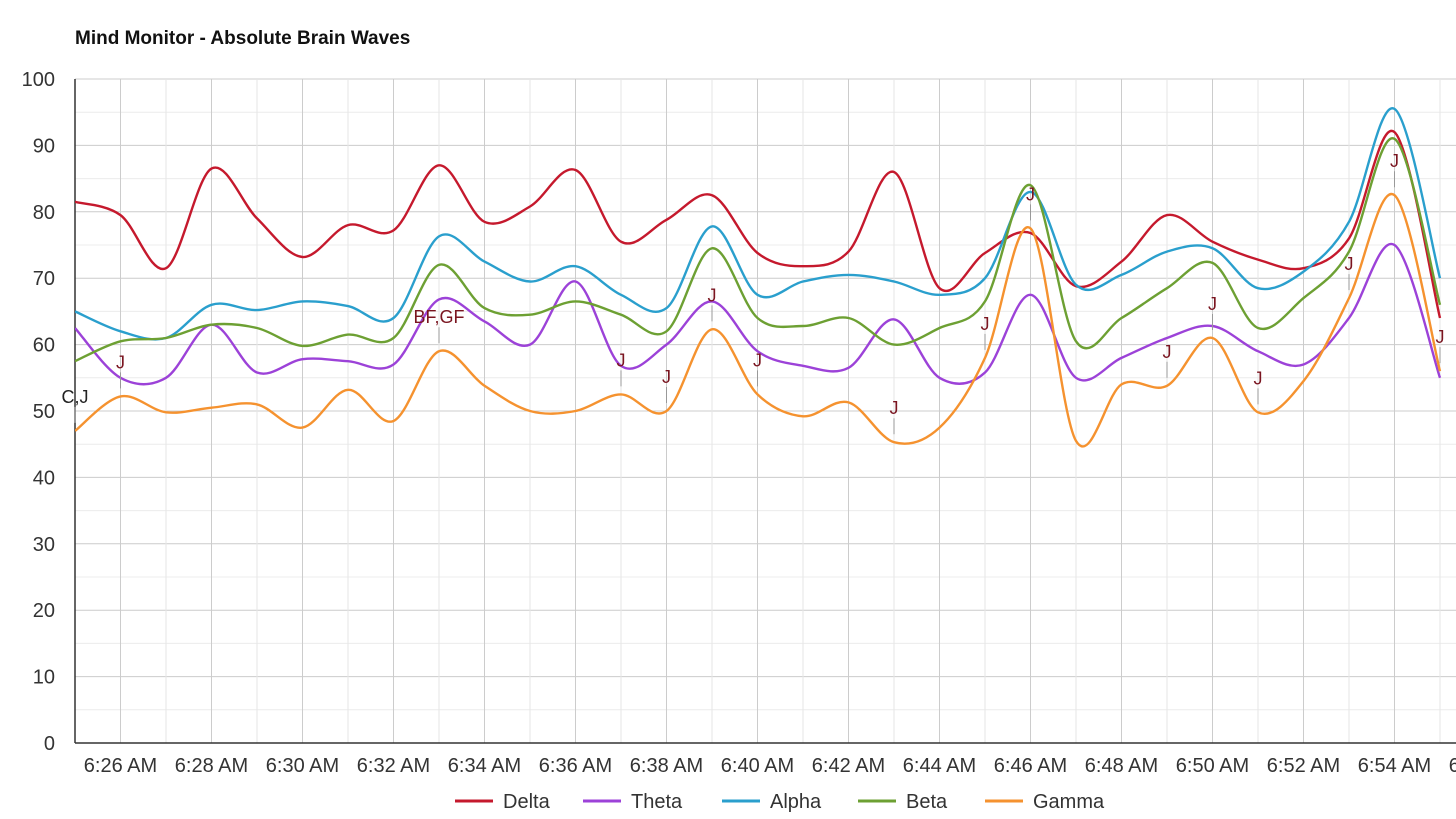  What do you see at coordinates (527, 802) in the screenshot?
I see `legend-label: Delta` at bounding box center [527, 802].